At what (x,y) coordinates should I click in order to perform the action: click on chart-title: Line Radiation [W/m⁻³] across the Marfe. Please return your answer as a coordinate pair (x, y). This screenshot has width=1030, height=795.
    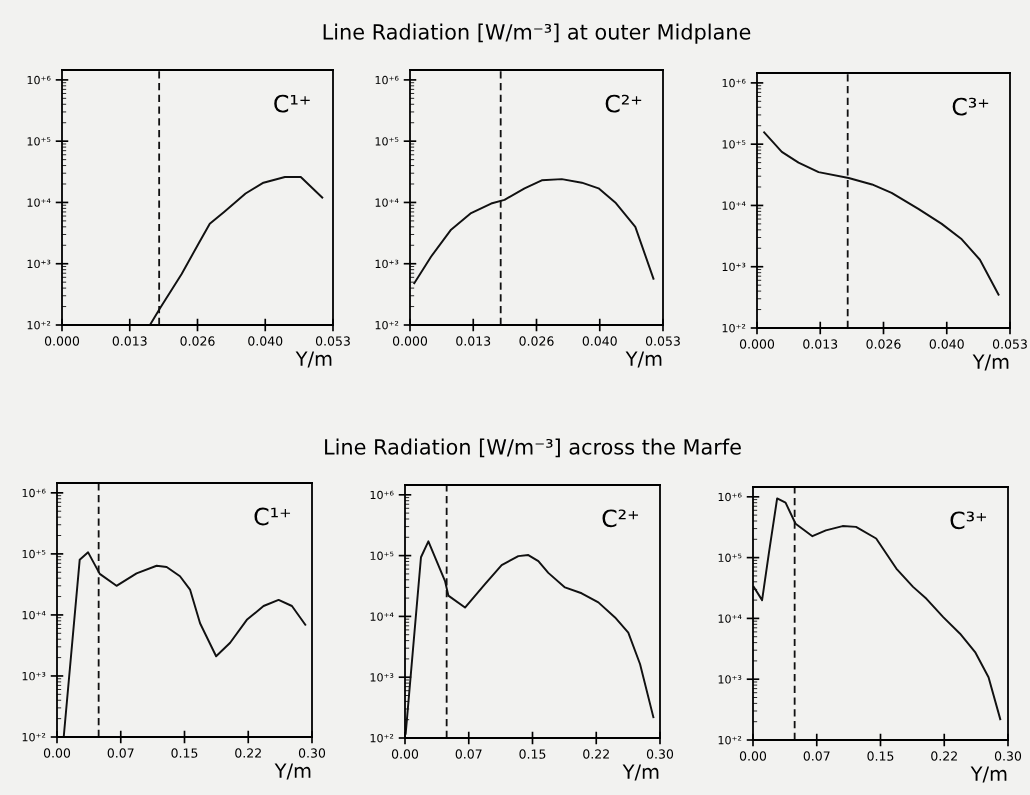
    Looking at the image, I should click on (533, 448).